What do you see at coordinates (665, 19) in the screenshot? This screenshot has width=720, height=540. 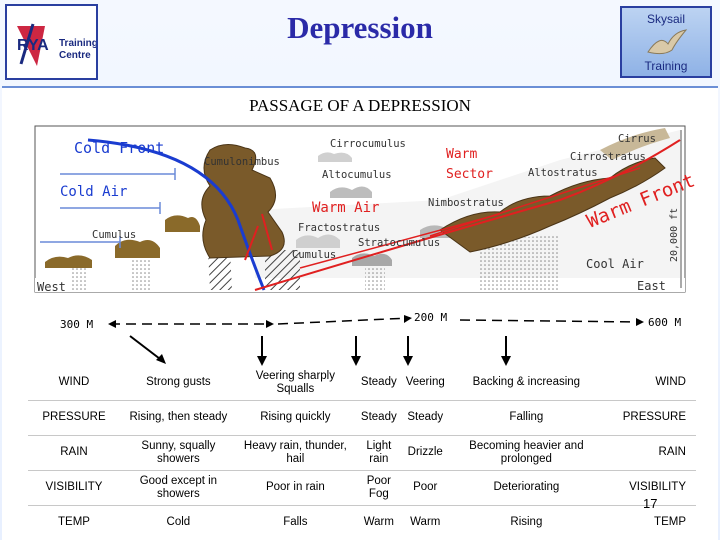 I see `skysail-logo-top: Skysail` at bounding box center [665, 19].